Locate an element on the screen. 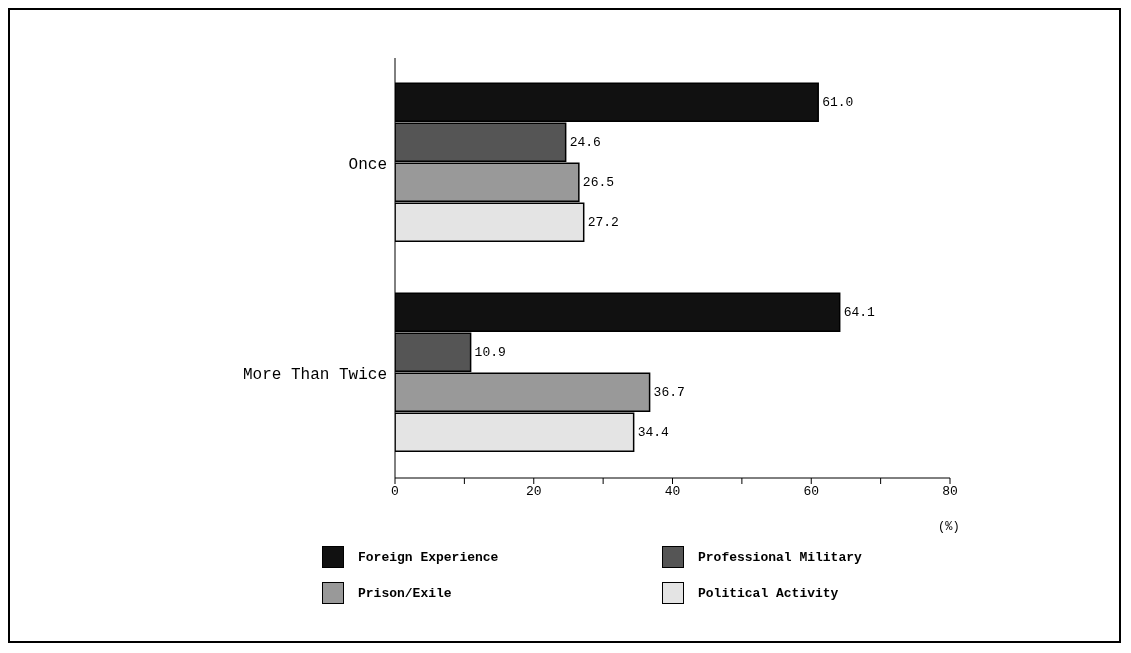 The height and width of the screenshot is (653, 1131). data-label: 64.1 is located at coordinates (859, 312).